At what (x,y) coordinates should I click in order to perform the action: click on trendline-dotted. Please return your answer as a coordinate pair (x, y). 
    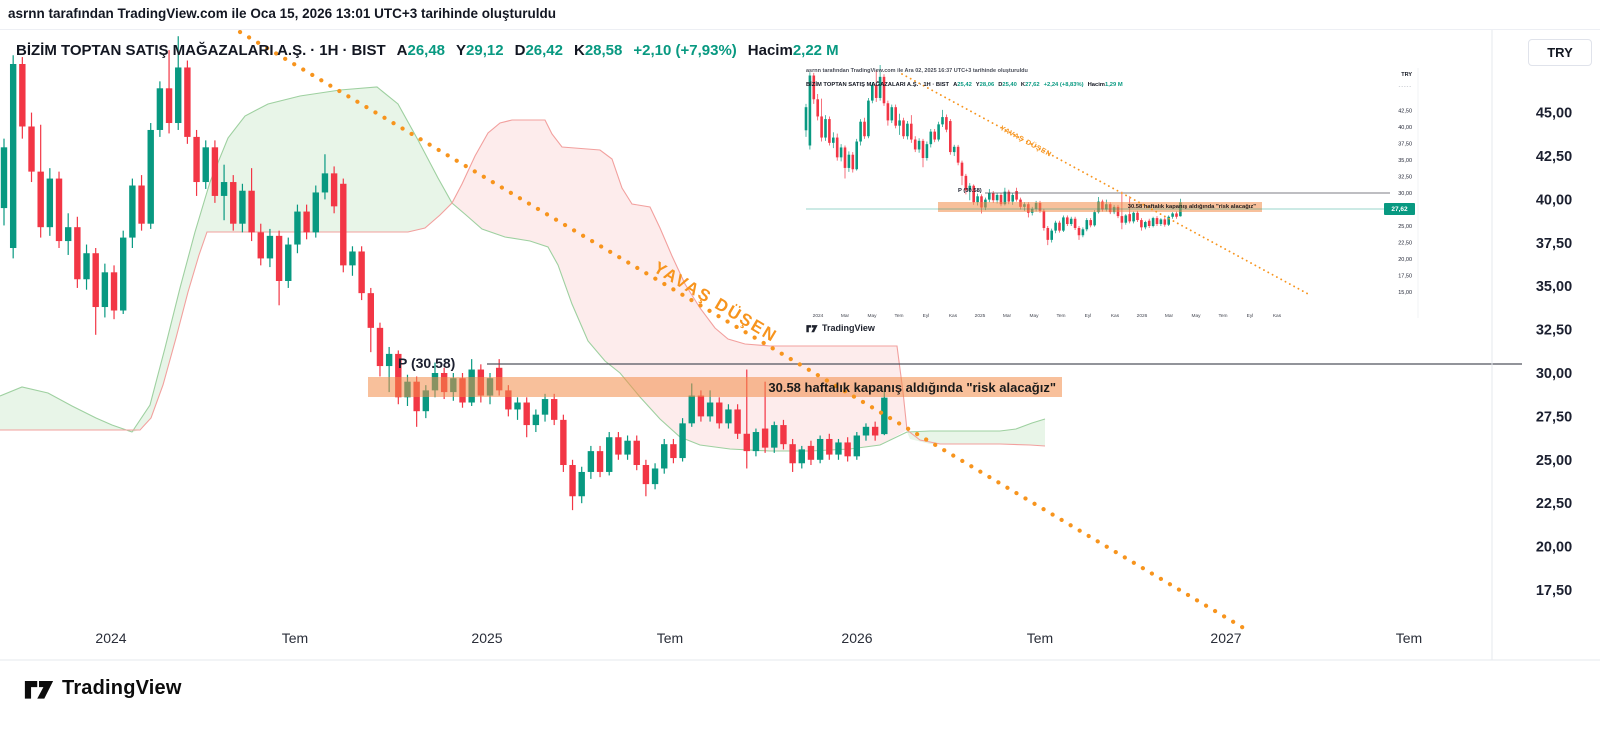
    Looking at the image, I should click on (1106, 184).